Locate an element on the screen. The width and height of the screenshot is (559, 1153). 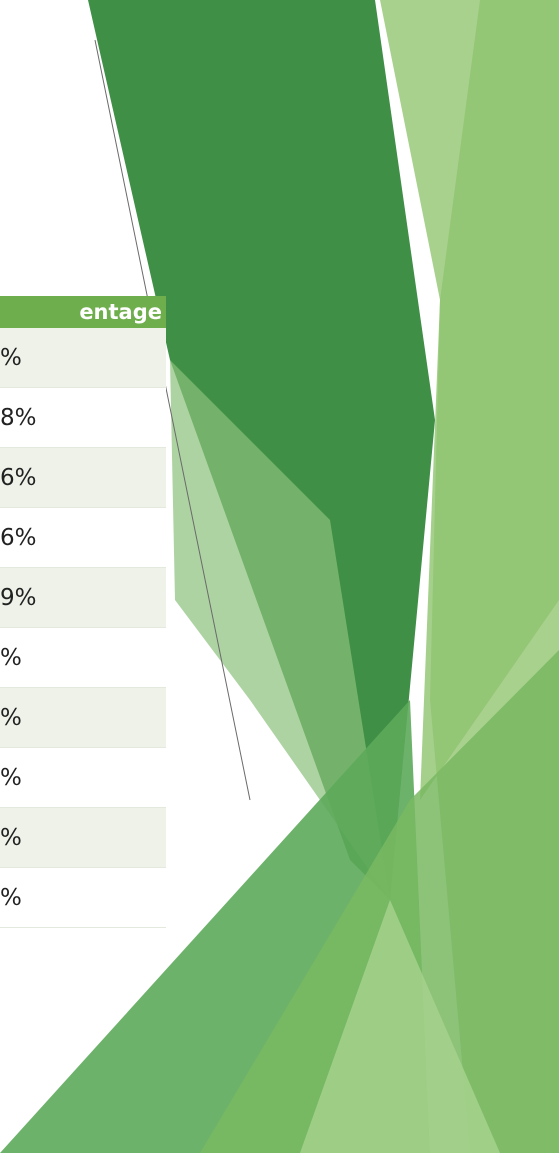
shape is located at coordinates (400, 1026).